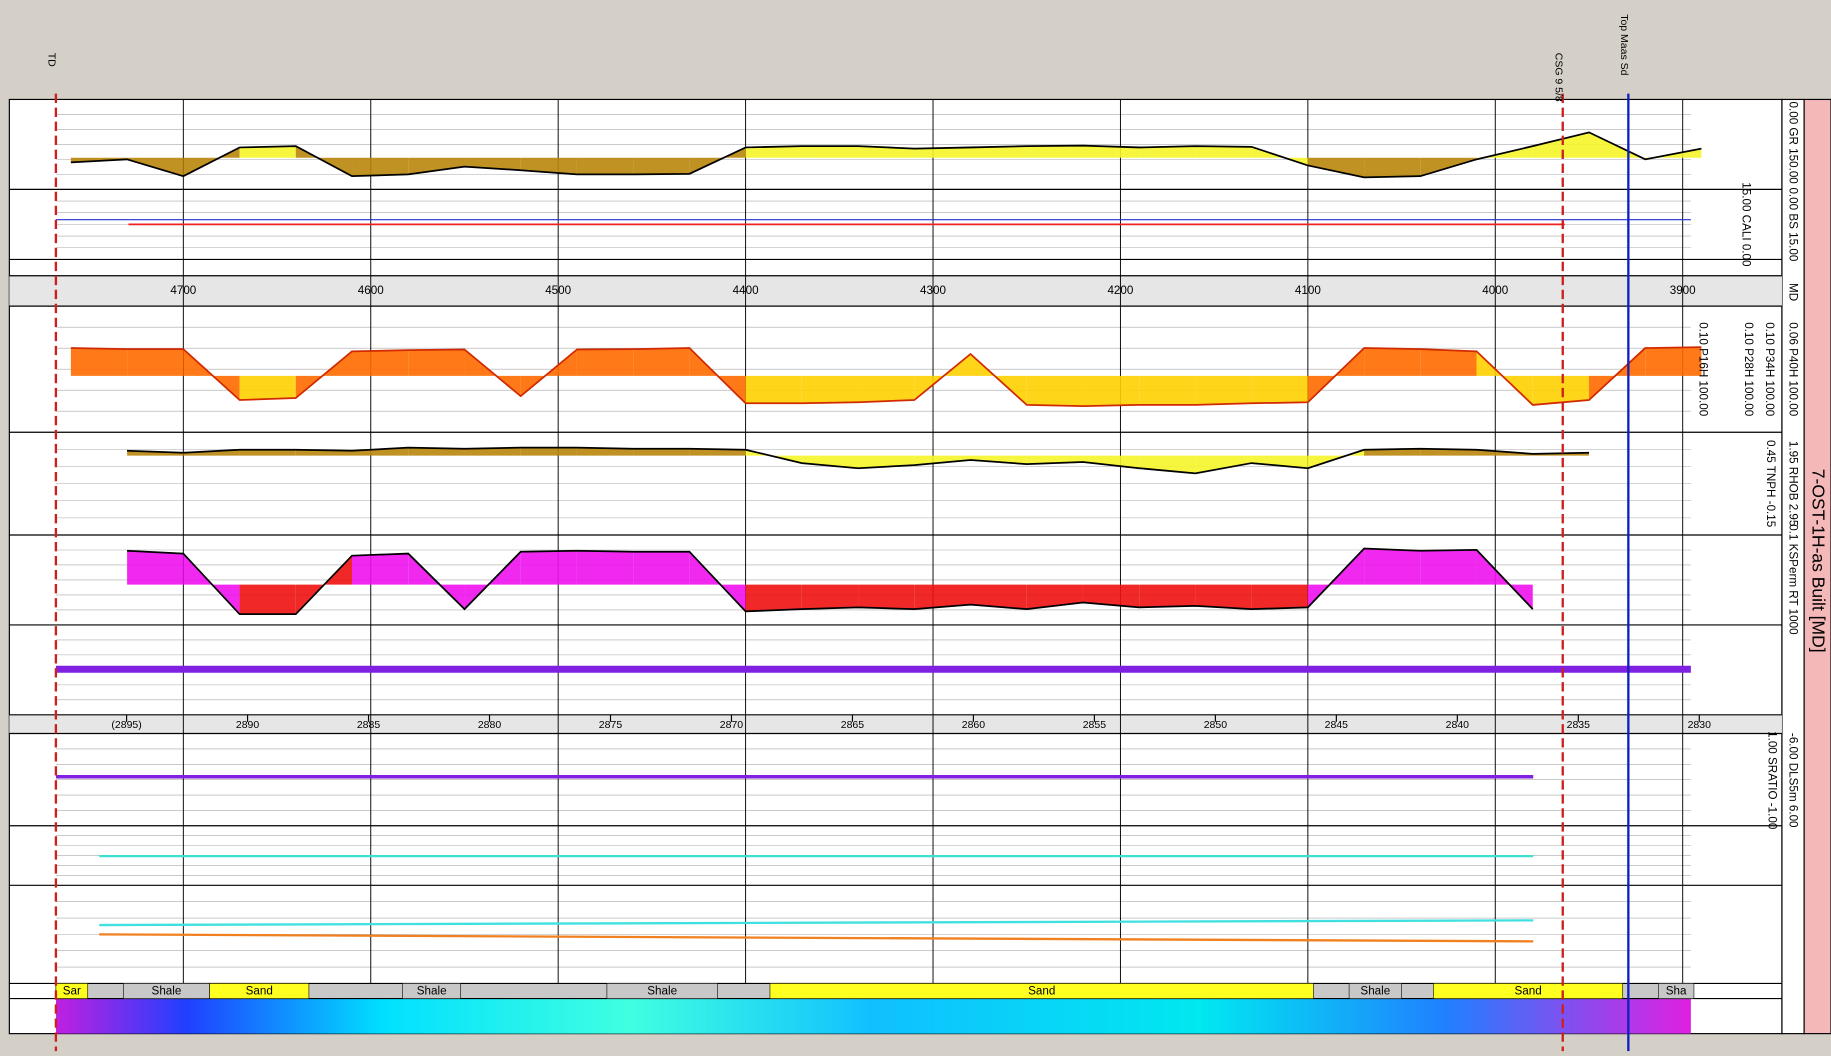 The height and width of the screenshot is (1056, 1831). I want to click on lithology-label: Sha, so click(1676, 991).